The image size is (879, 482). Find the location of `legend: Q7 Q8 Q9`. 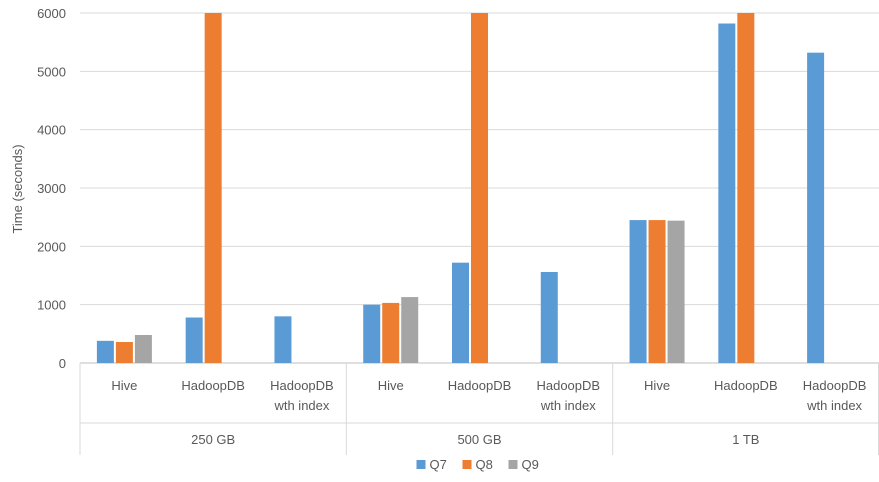

legend: Q7 Q8 Q9 is located at coordinates (477, 464).